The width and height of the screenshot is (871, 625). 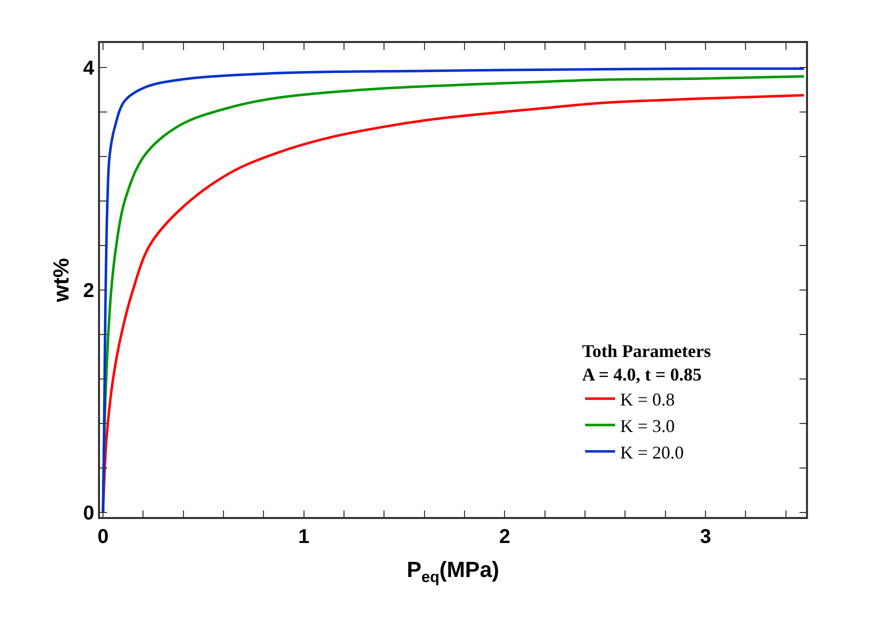 What do you see at coordinates (646, 362) in the screenshot?
I see `legend-title: Toth Parameters A = 4.0, t = 0.85` at bounding box center [646, 362].